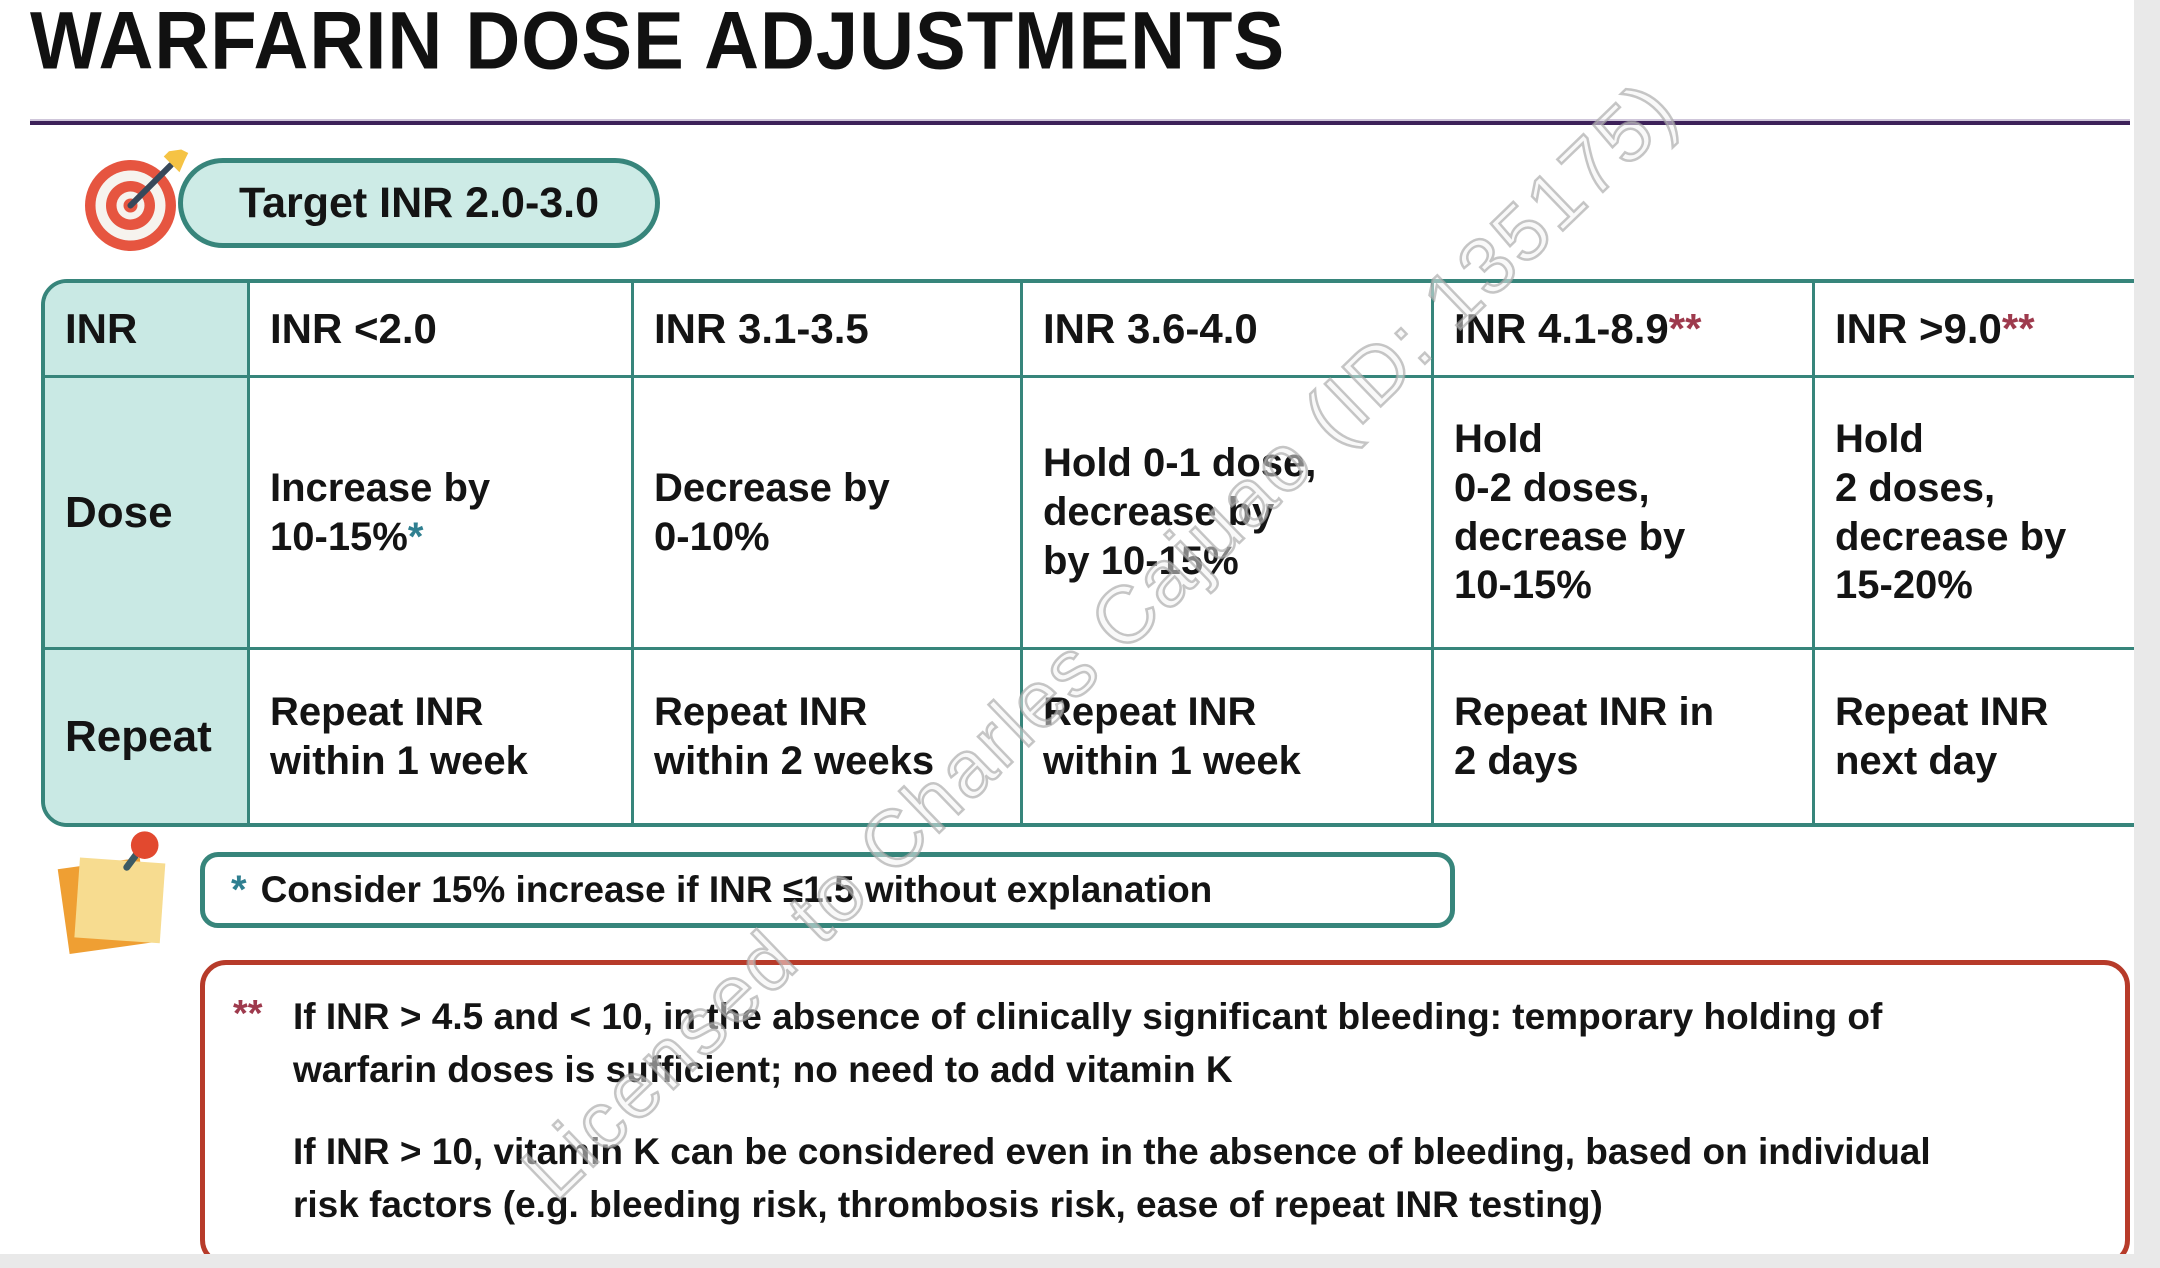  Describe the element at coordinates (828, 330) in the screenshot. I see `col-header-inr-3-1-3-5: INR 3.1-3.5` at that location.